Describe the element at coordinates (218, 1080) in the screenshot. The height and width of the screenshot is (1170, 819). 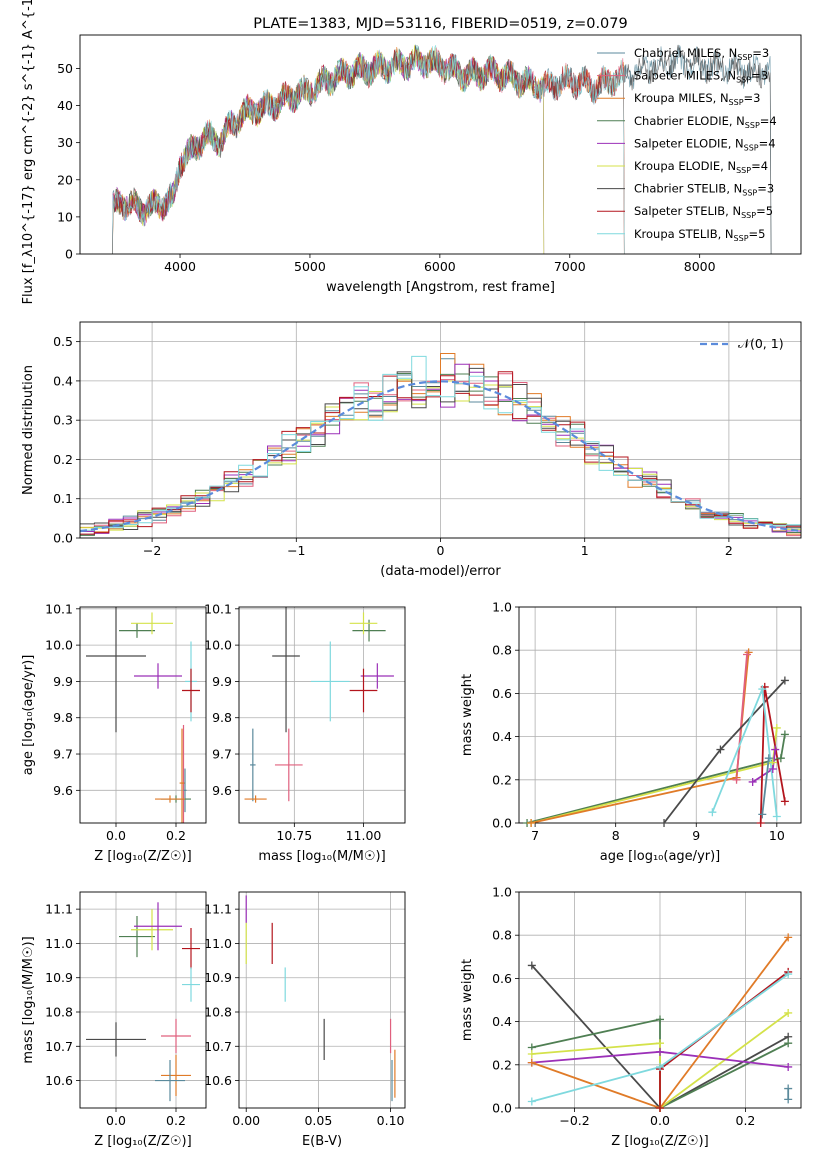
I see `y-tick-label: 10.6` at that location.